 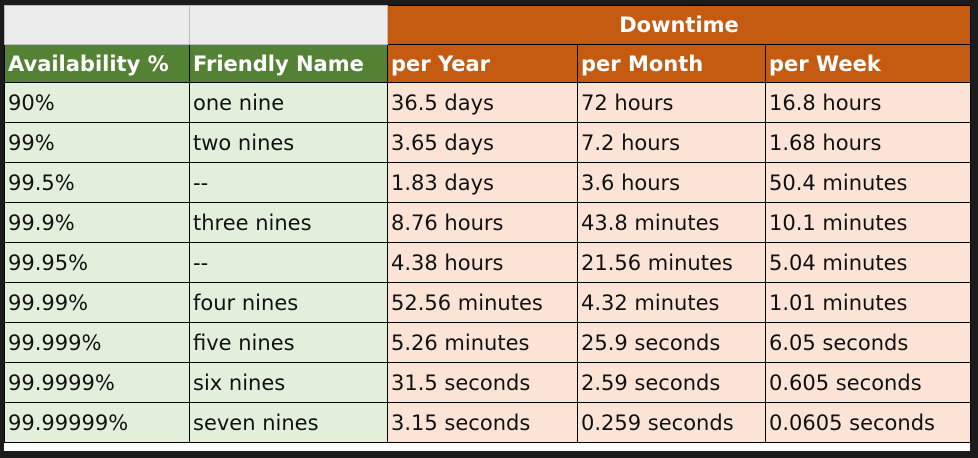 What do you see at coordinates (868, 342) in the screenshot?
I see `per-week-cell: 6.05 seconds` at bounding box center [868, 342].